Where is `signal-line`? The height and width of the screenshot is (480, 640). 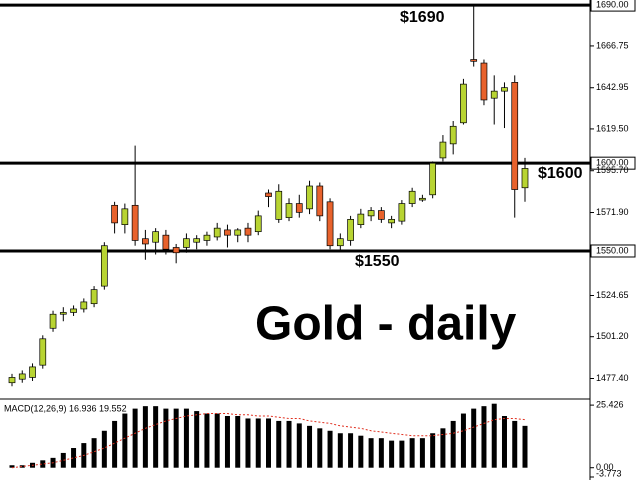
signal-line is located at coordinates (268, 441).